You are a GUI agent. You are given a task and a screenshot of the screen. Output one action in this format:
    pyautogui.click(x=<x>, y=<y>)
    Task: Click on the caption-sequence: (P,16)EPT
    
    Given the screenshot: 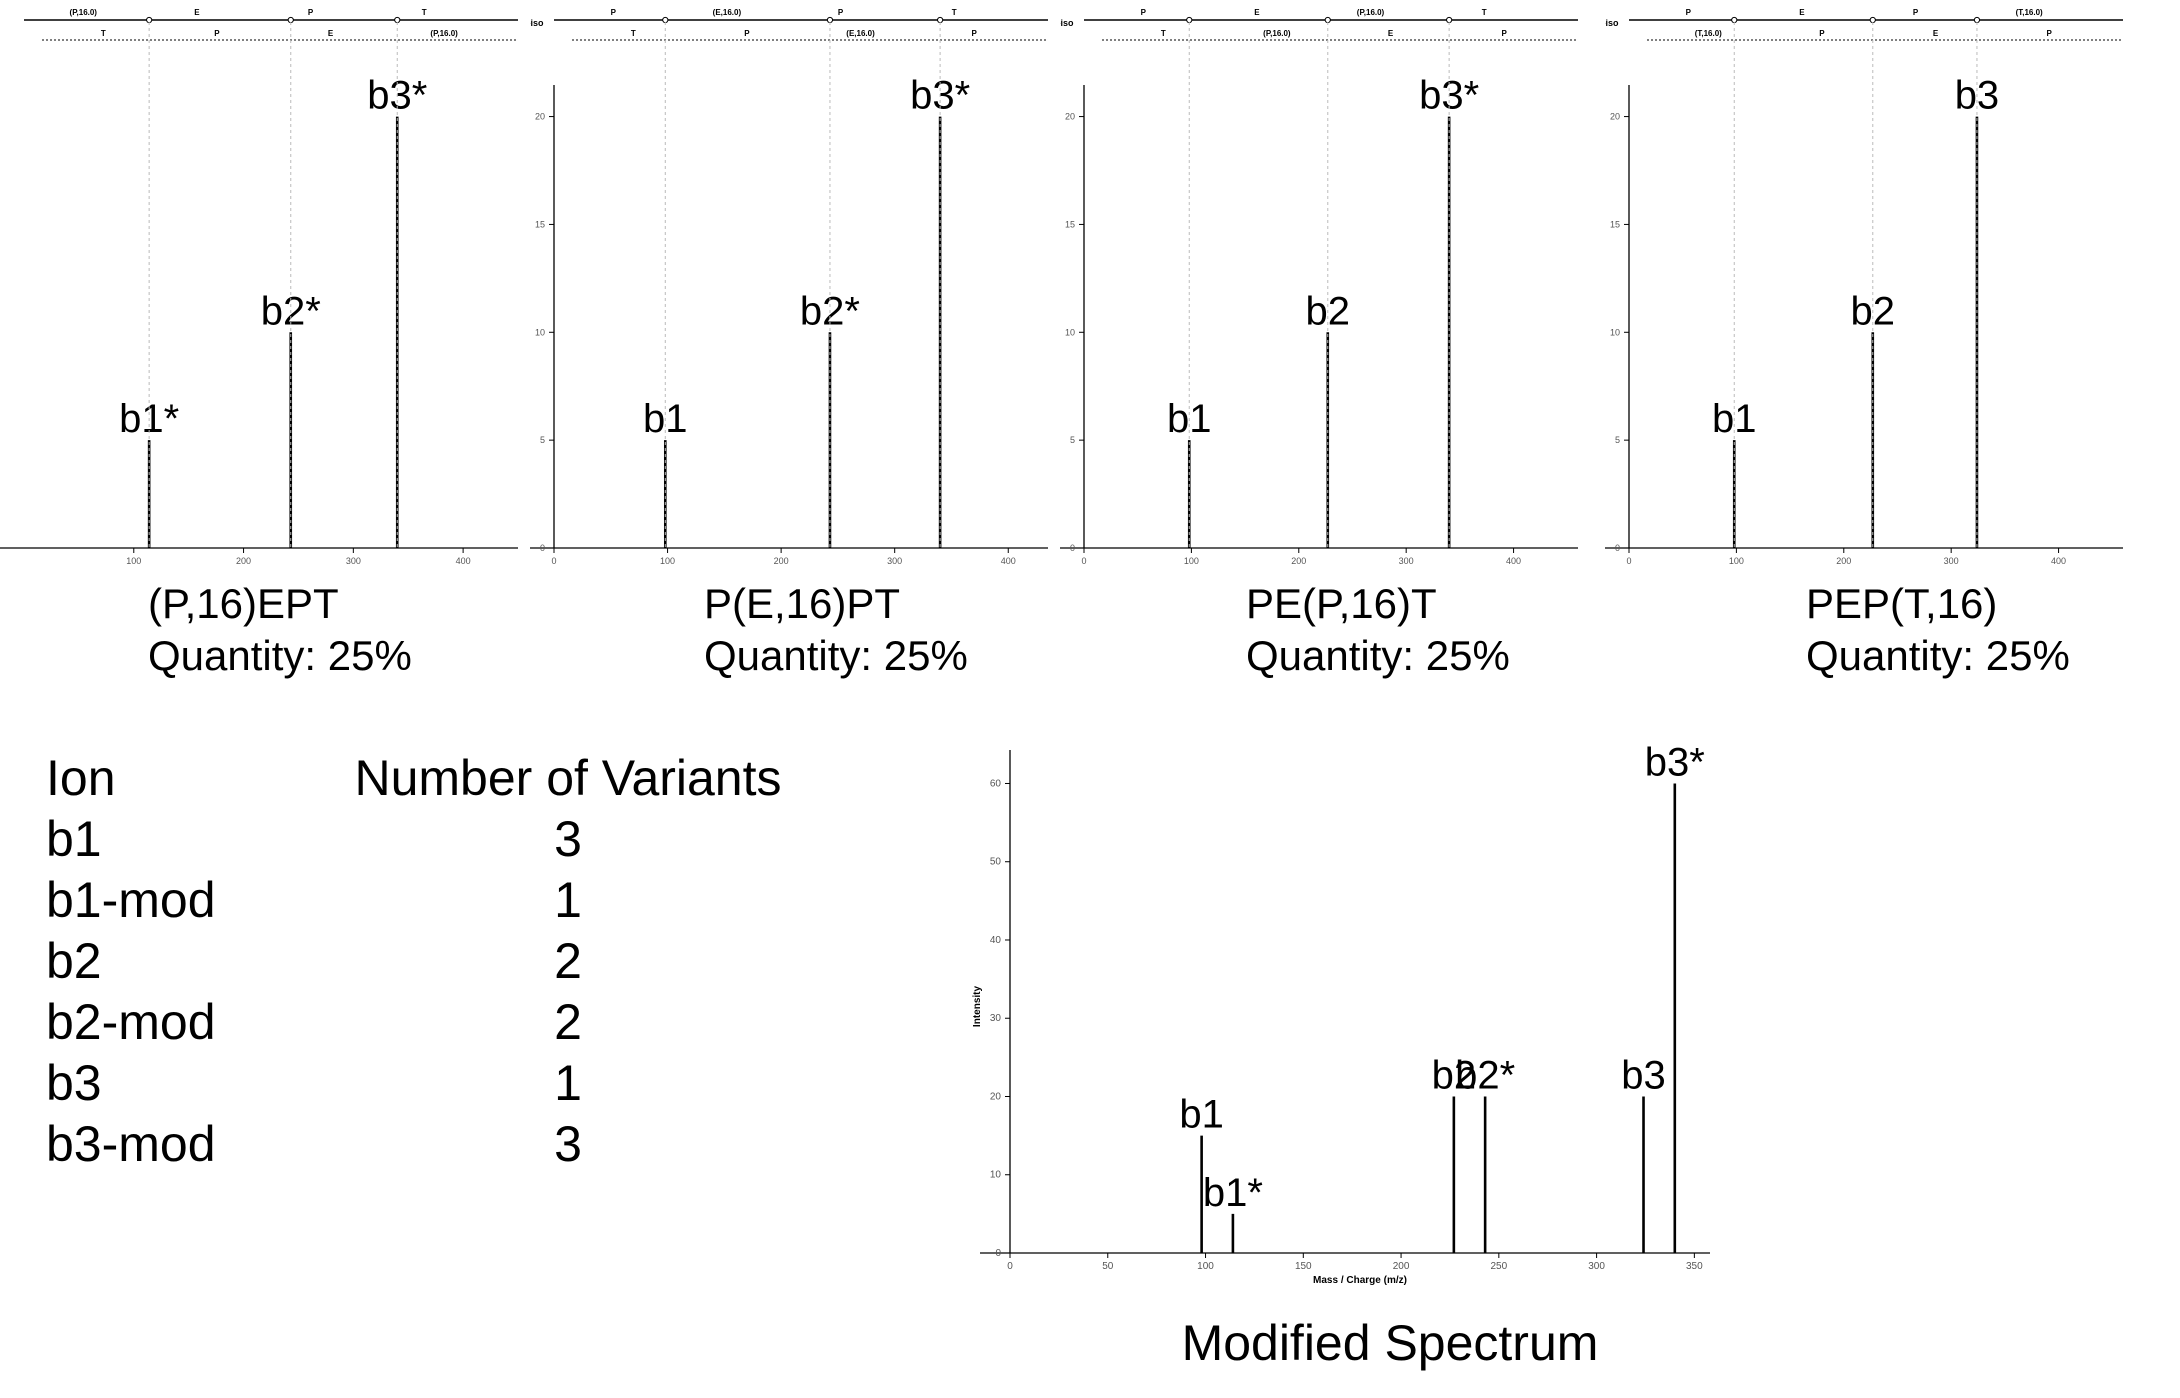 What is the action you would take?
    pyautogui.click(x=243, y=603)
    